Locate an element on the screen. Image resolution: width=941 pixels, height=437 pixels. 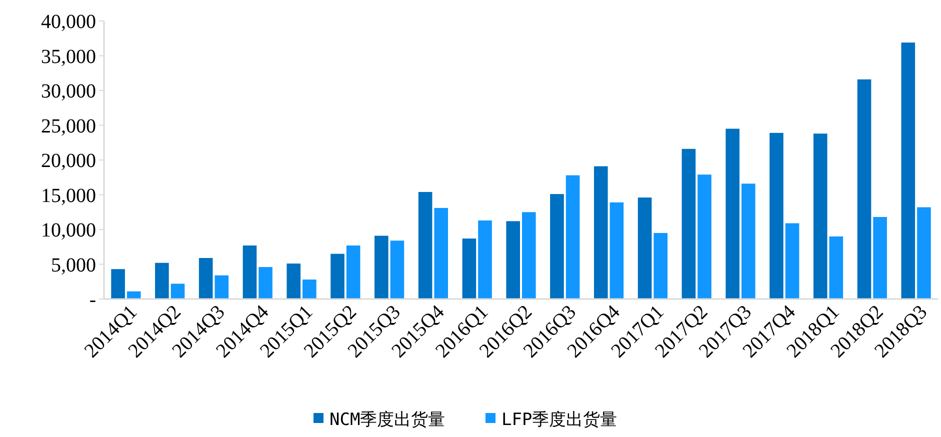
y-tick-label: 25,000 is located at coordinates (68, 126).